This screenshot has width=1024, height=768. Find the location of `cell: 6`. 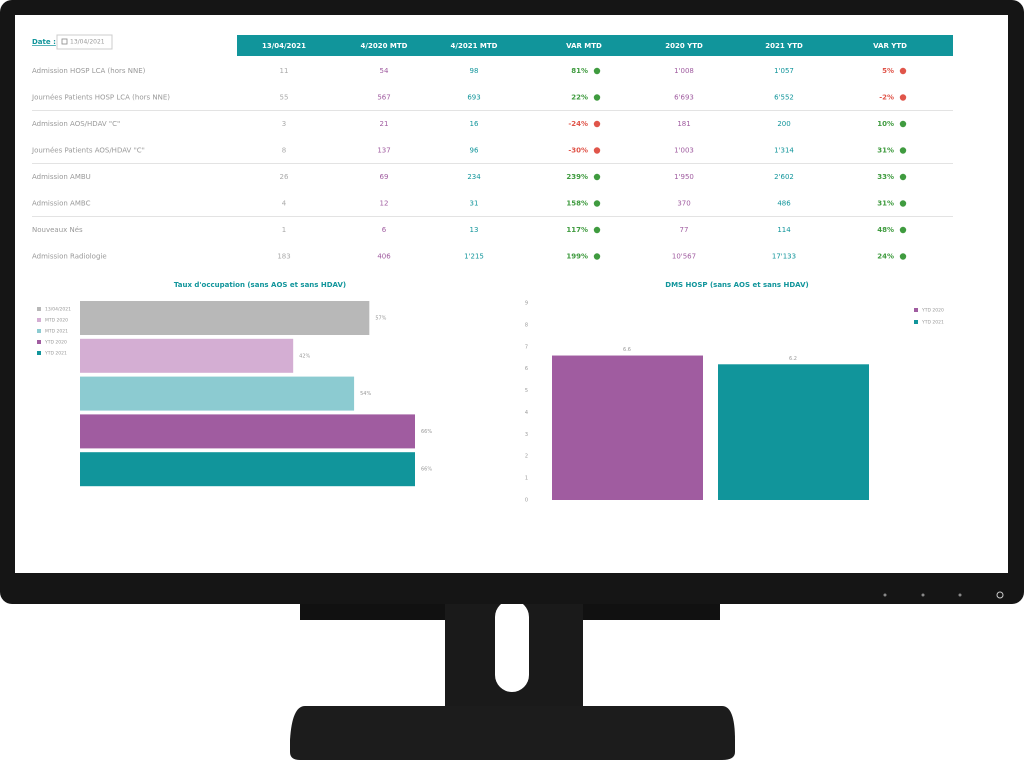

cell: 6 is located at coordinates (384, 230).